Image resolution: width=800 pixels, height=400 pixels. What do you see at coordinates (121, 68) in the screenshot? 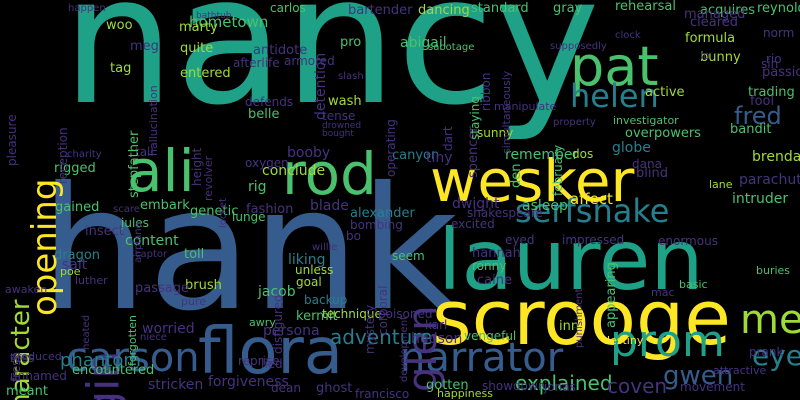
I see `word-138: tag` at bounding box center [121, 68].